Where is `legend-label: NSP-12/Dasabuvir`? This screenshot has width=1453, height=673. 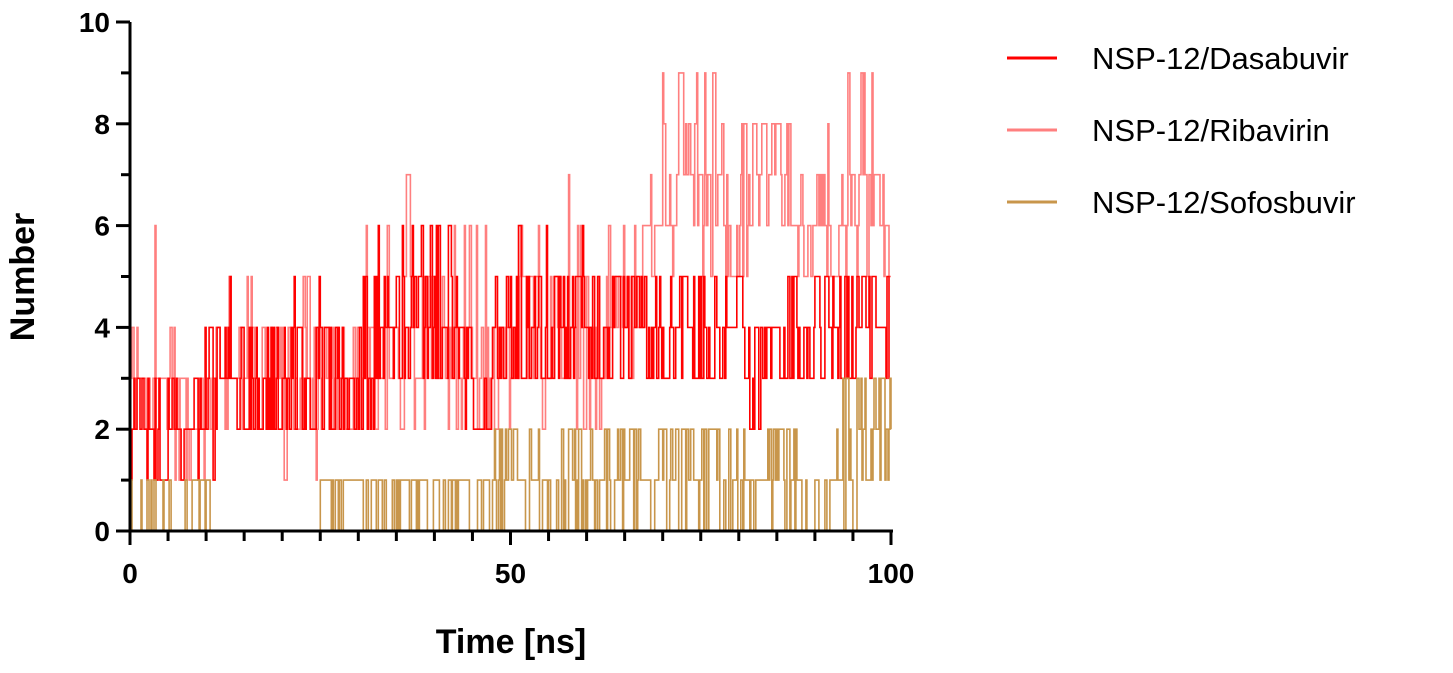 legend-label: NSP-12/Dasabuvir is located at coordinates (1220, 58).